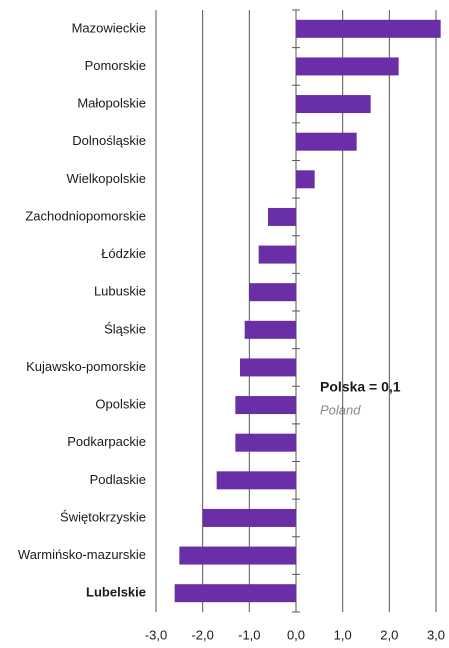  What do you see at coordinates (360, 387) in the screenshot?
I see `annotation: Polska = 0,1` at bounding box center [360, 387].